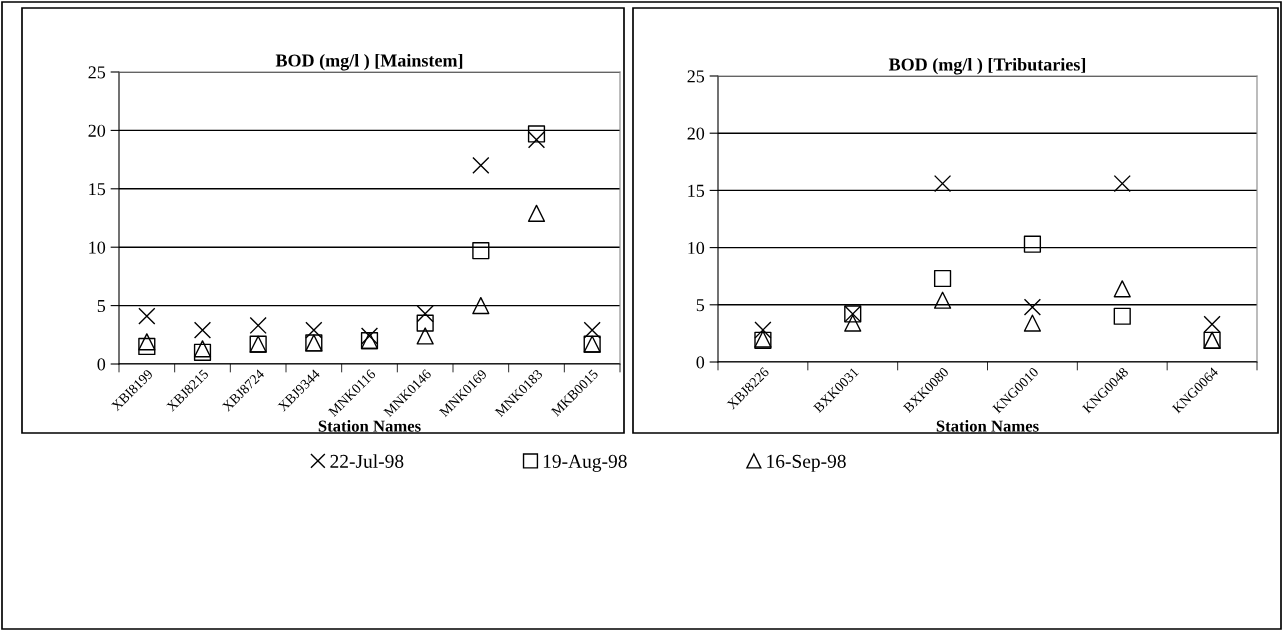  What do you see at coordinates (987, 66) in the screenshot?
I see `chart-title: BOD (mg/l ) [Tributaries]` at bounding box center [987, 66].